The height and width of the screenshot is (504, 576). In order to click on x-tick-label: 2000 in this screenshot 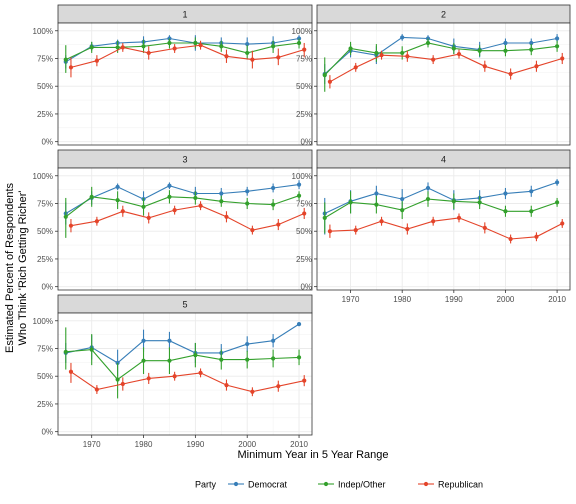, I will do `click(247, 444)`.